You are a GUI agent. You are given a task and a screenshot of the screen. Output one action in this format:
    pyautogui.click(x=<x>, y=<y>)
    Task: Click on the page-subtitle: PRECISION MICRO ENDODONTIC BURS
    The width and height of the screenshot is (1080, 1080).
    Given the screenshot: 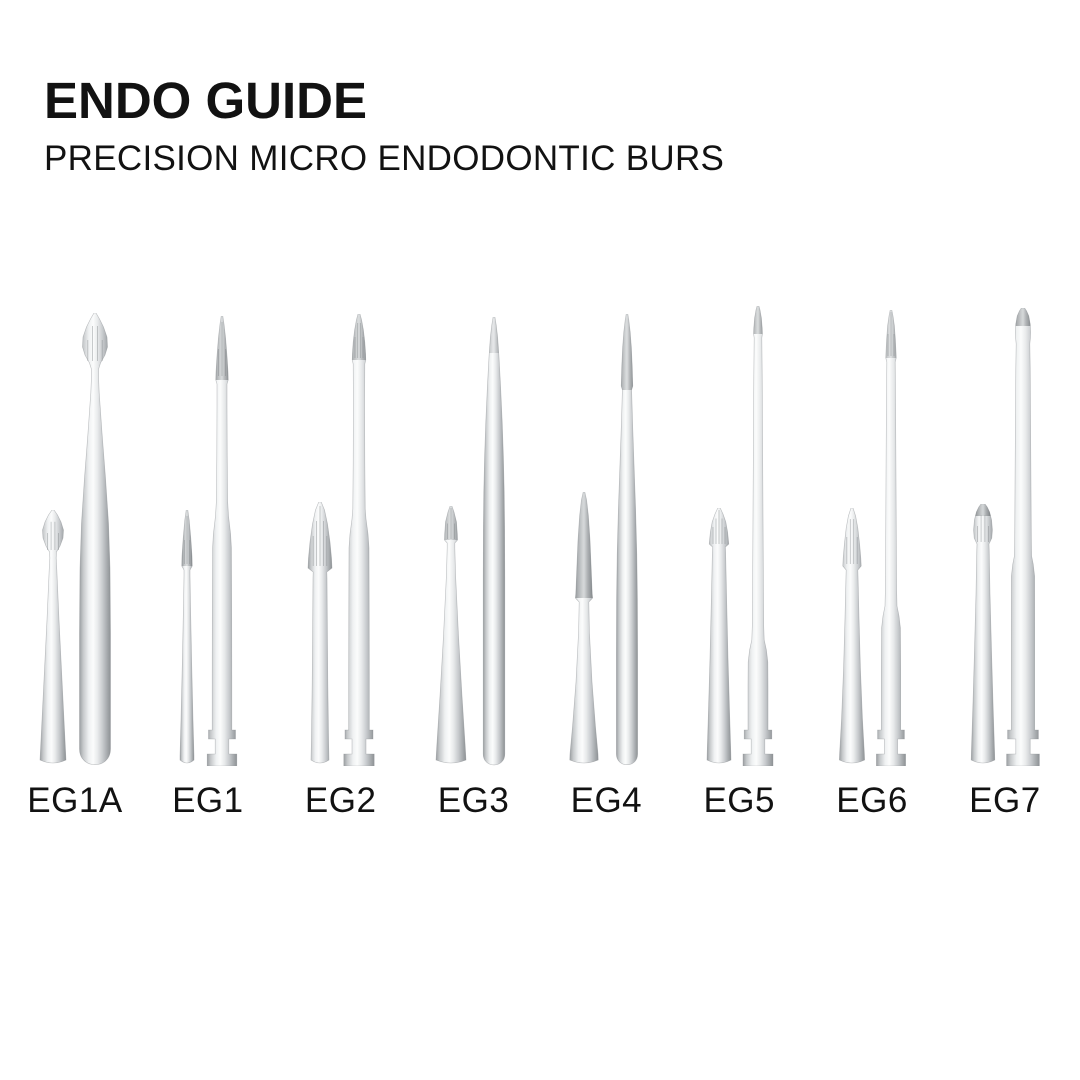 What is the action you would take?
    pyautogui.click(x=384, y=158)
    